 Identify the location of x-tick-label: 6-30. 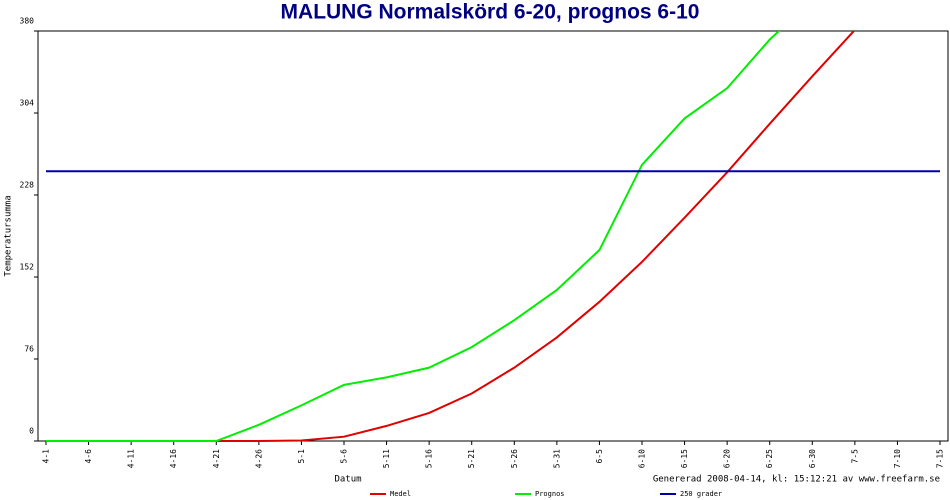
(812, 458).